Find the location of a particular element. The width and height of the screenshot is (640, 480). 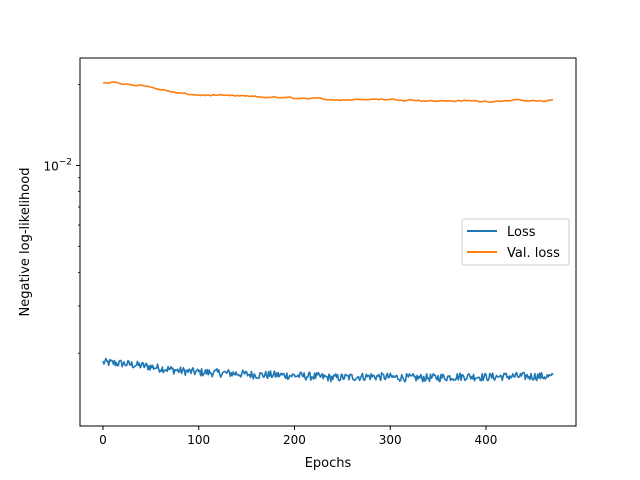

x-axis-label: Epochs is located at coordinates (328, 463).